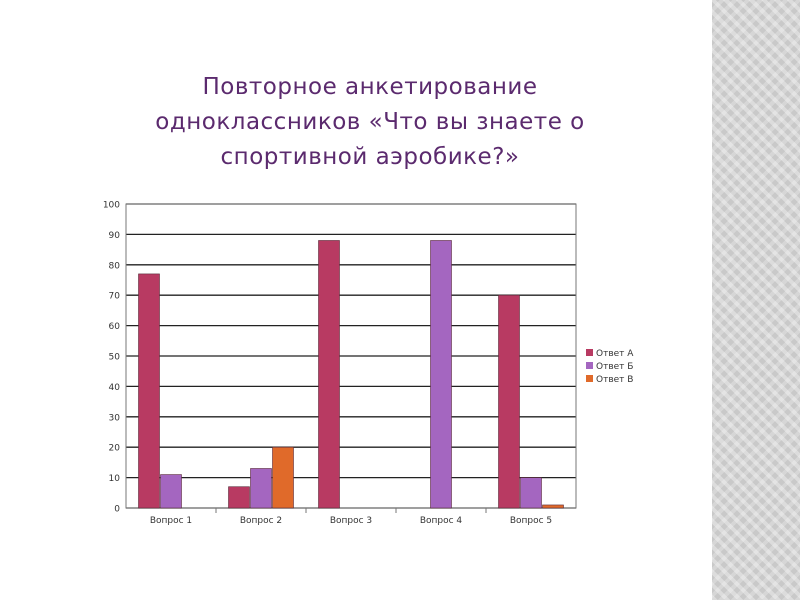  What do you see at coordinates (370, 157) in the screenshot?
I see `title-line-3: спортивной аэробике?»` at bounding box center [370, 157].